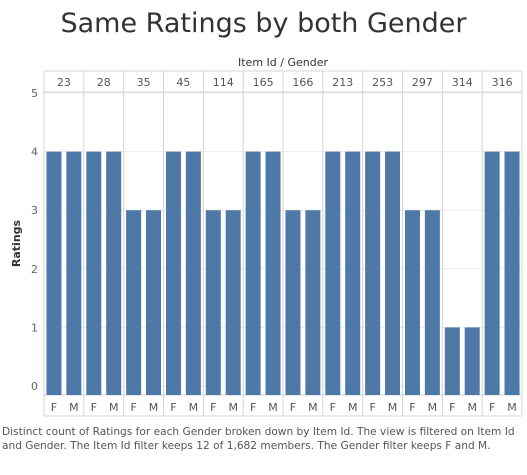  Describe the element at coordinates (34, 93) in the screenshot. I see `y-tick-label: 5` at that location.